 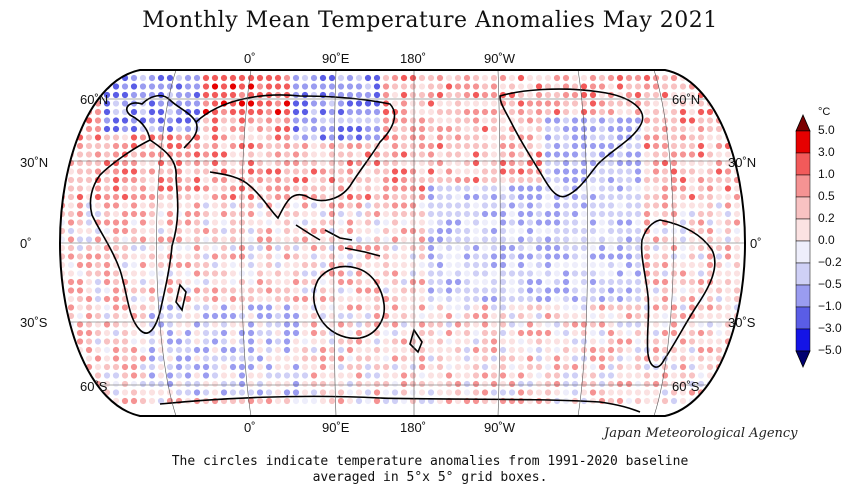 I want to click on right-lat-label-30n: 30˚N, so click(x=742, y=162).